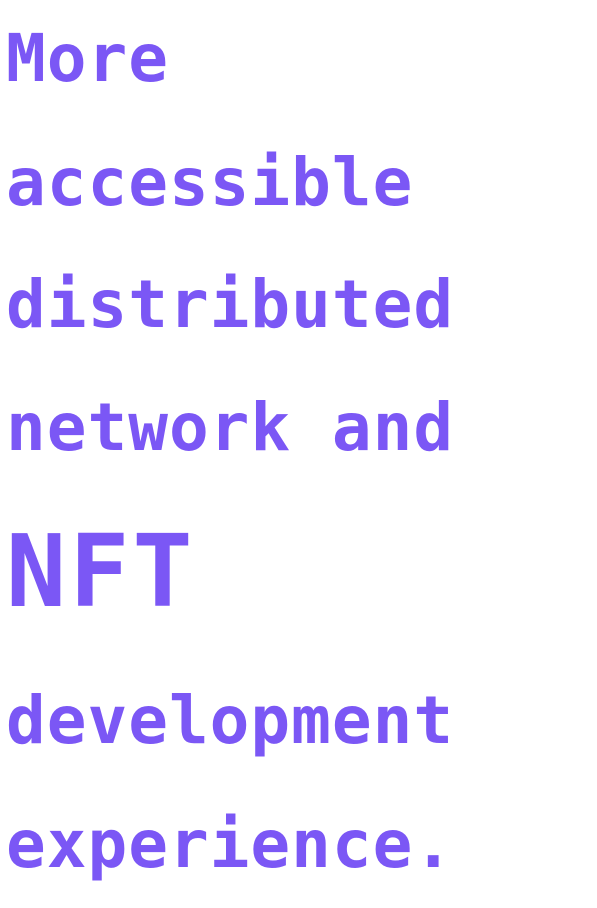 The height and width of the screenshot is (908, 597). I want to click on headline-line-1: More, so click(87, 58).